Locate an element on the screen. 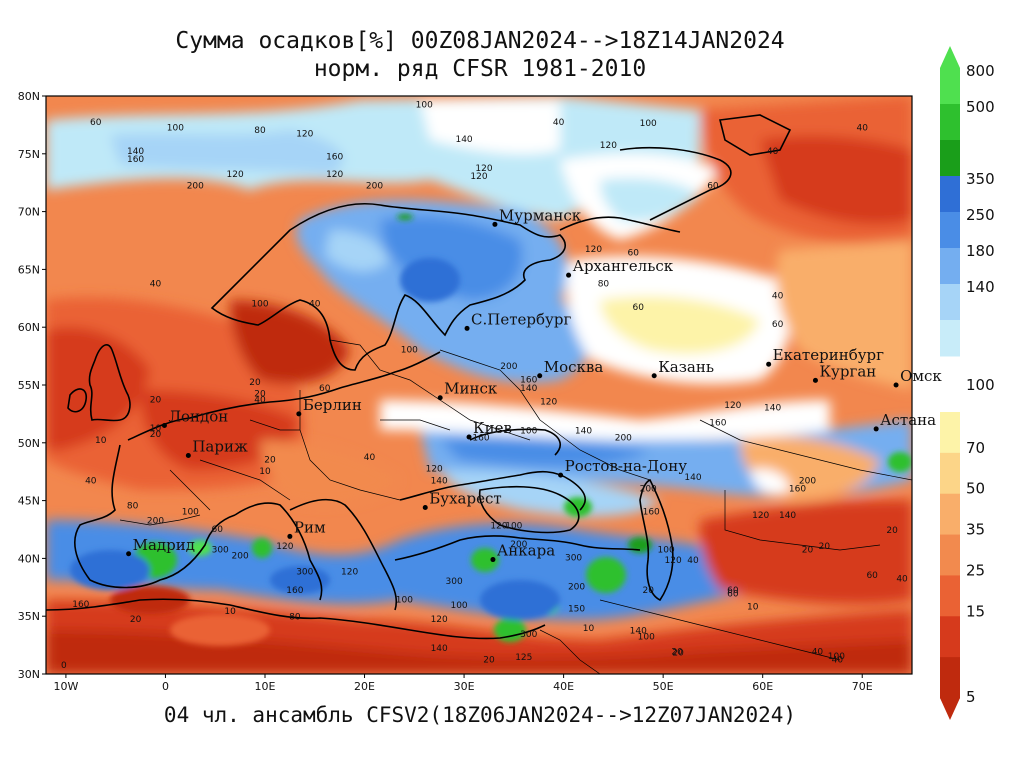  city-label: Мадрид is located at coordinates (164, 545).